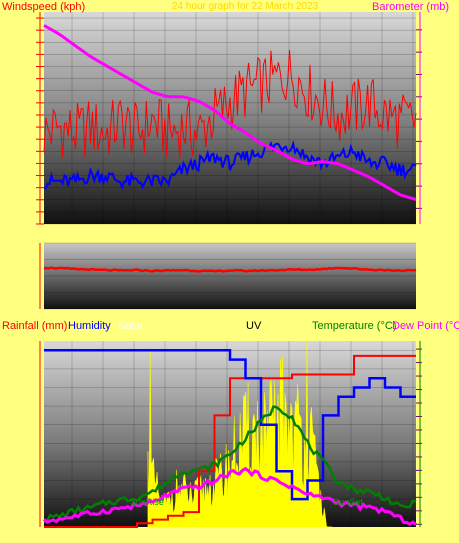  What do you see at coordinates (43, 7) in the screenshot?
I see `wind-title: Windspeed (kph)` at bounding box center [43, 7].